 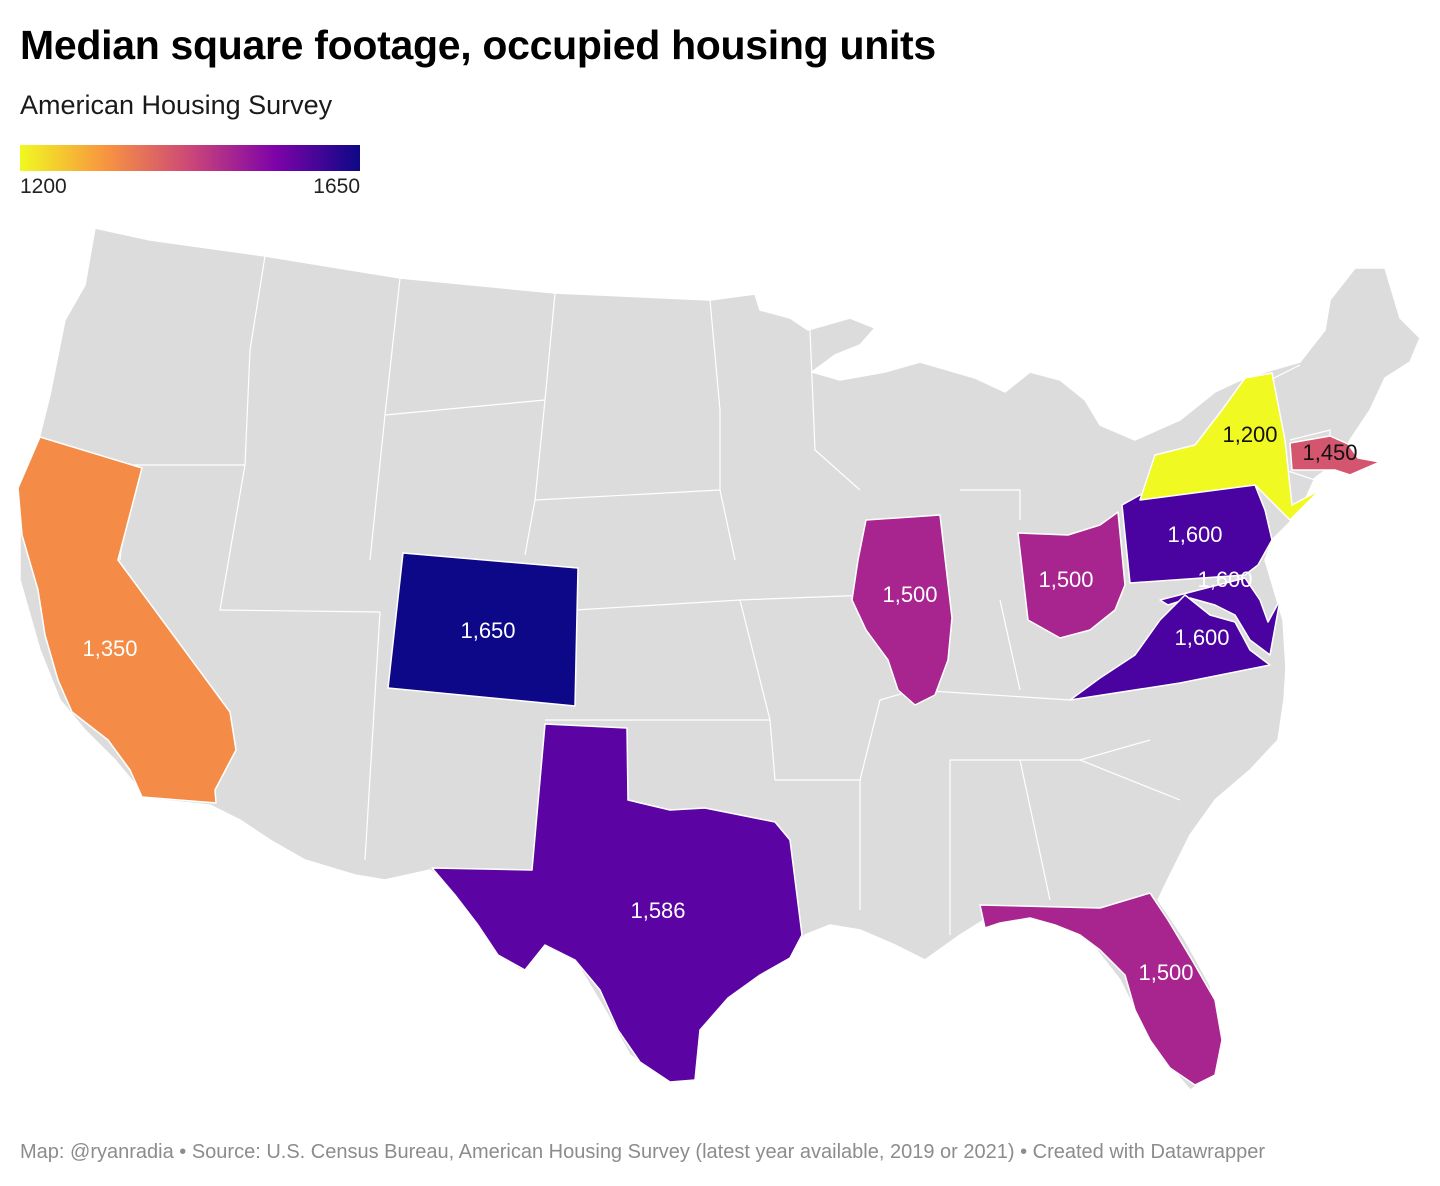 I want to click on value-label-illinois: 1,500, so click(x=909, y=594).